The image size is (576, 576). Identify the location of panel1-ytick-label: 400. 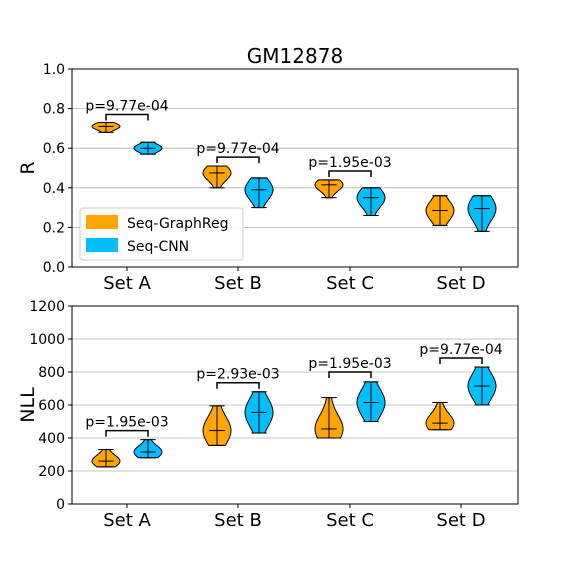
(51, 439).